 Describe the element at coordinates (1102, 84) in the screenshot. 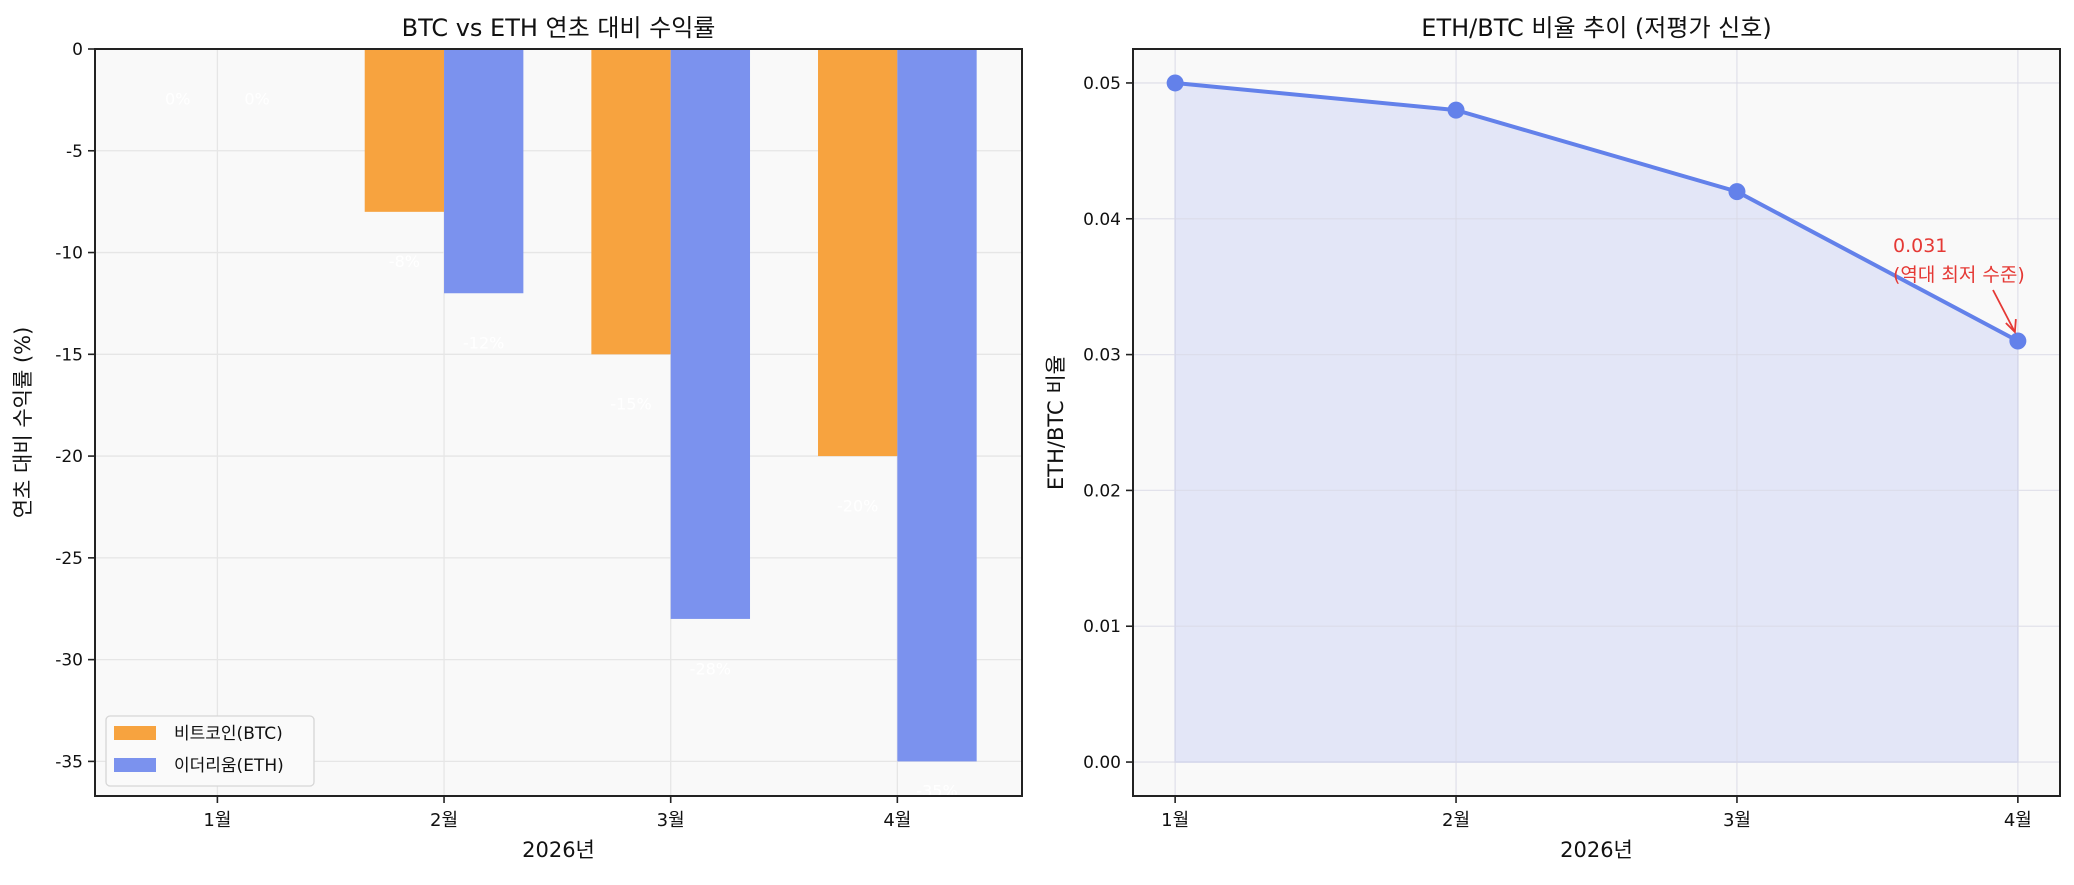

I see `y-tick-label: 0.05` at that location.